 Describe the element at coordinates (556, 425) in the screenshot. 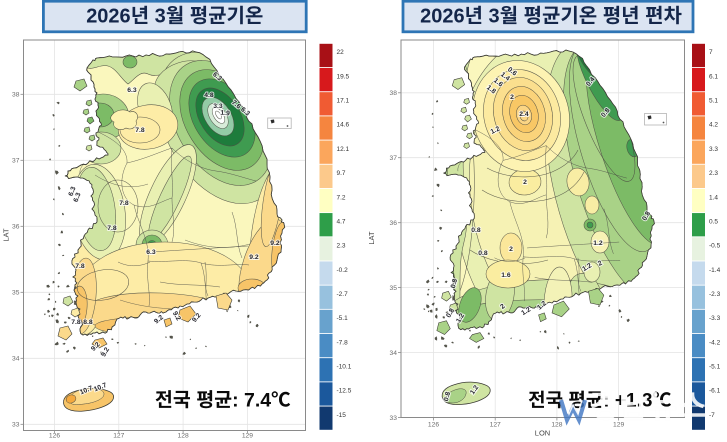

I see `svg-text: 128` at that location.